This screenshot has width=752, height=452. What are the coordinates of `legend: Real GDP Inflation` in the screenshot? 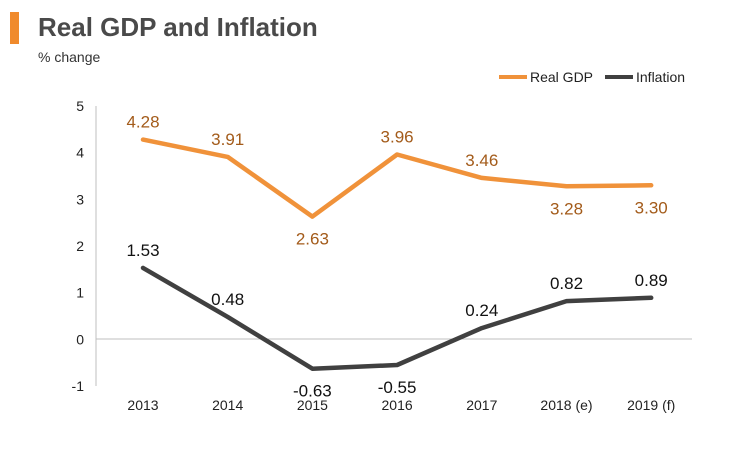 It's located at (592, 77).